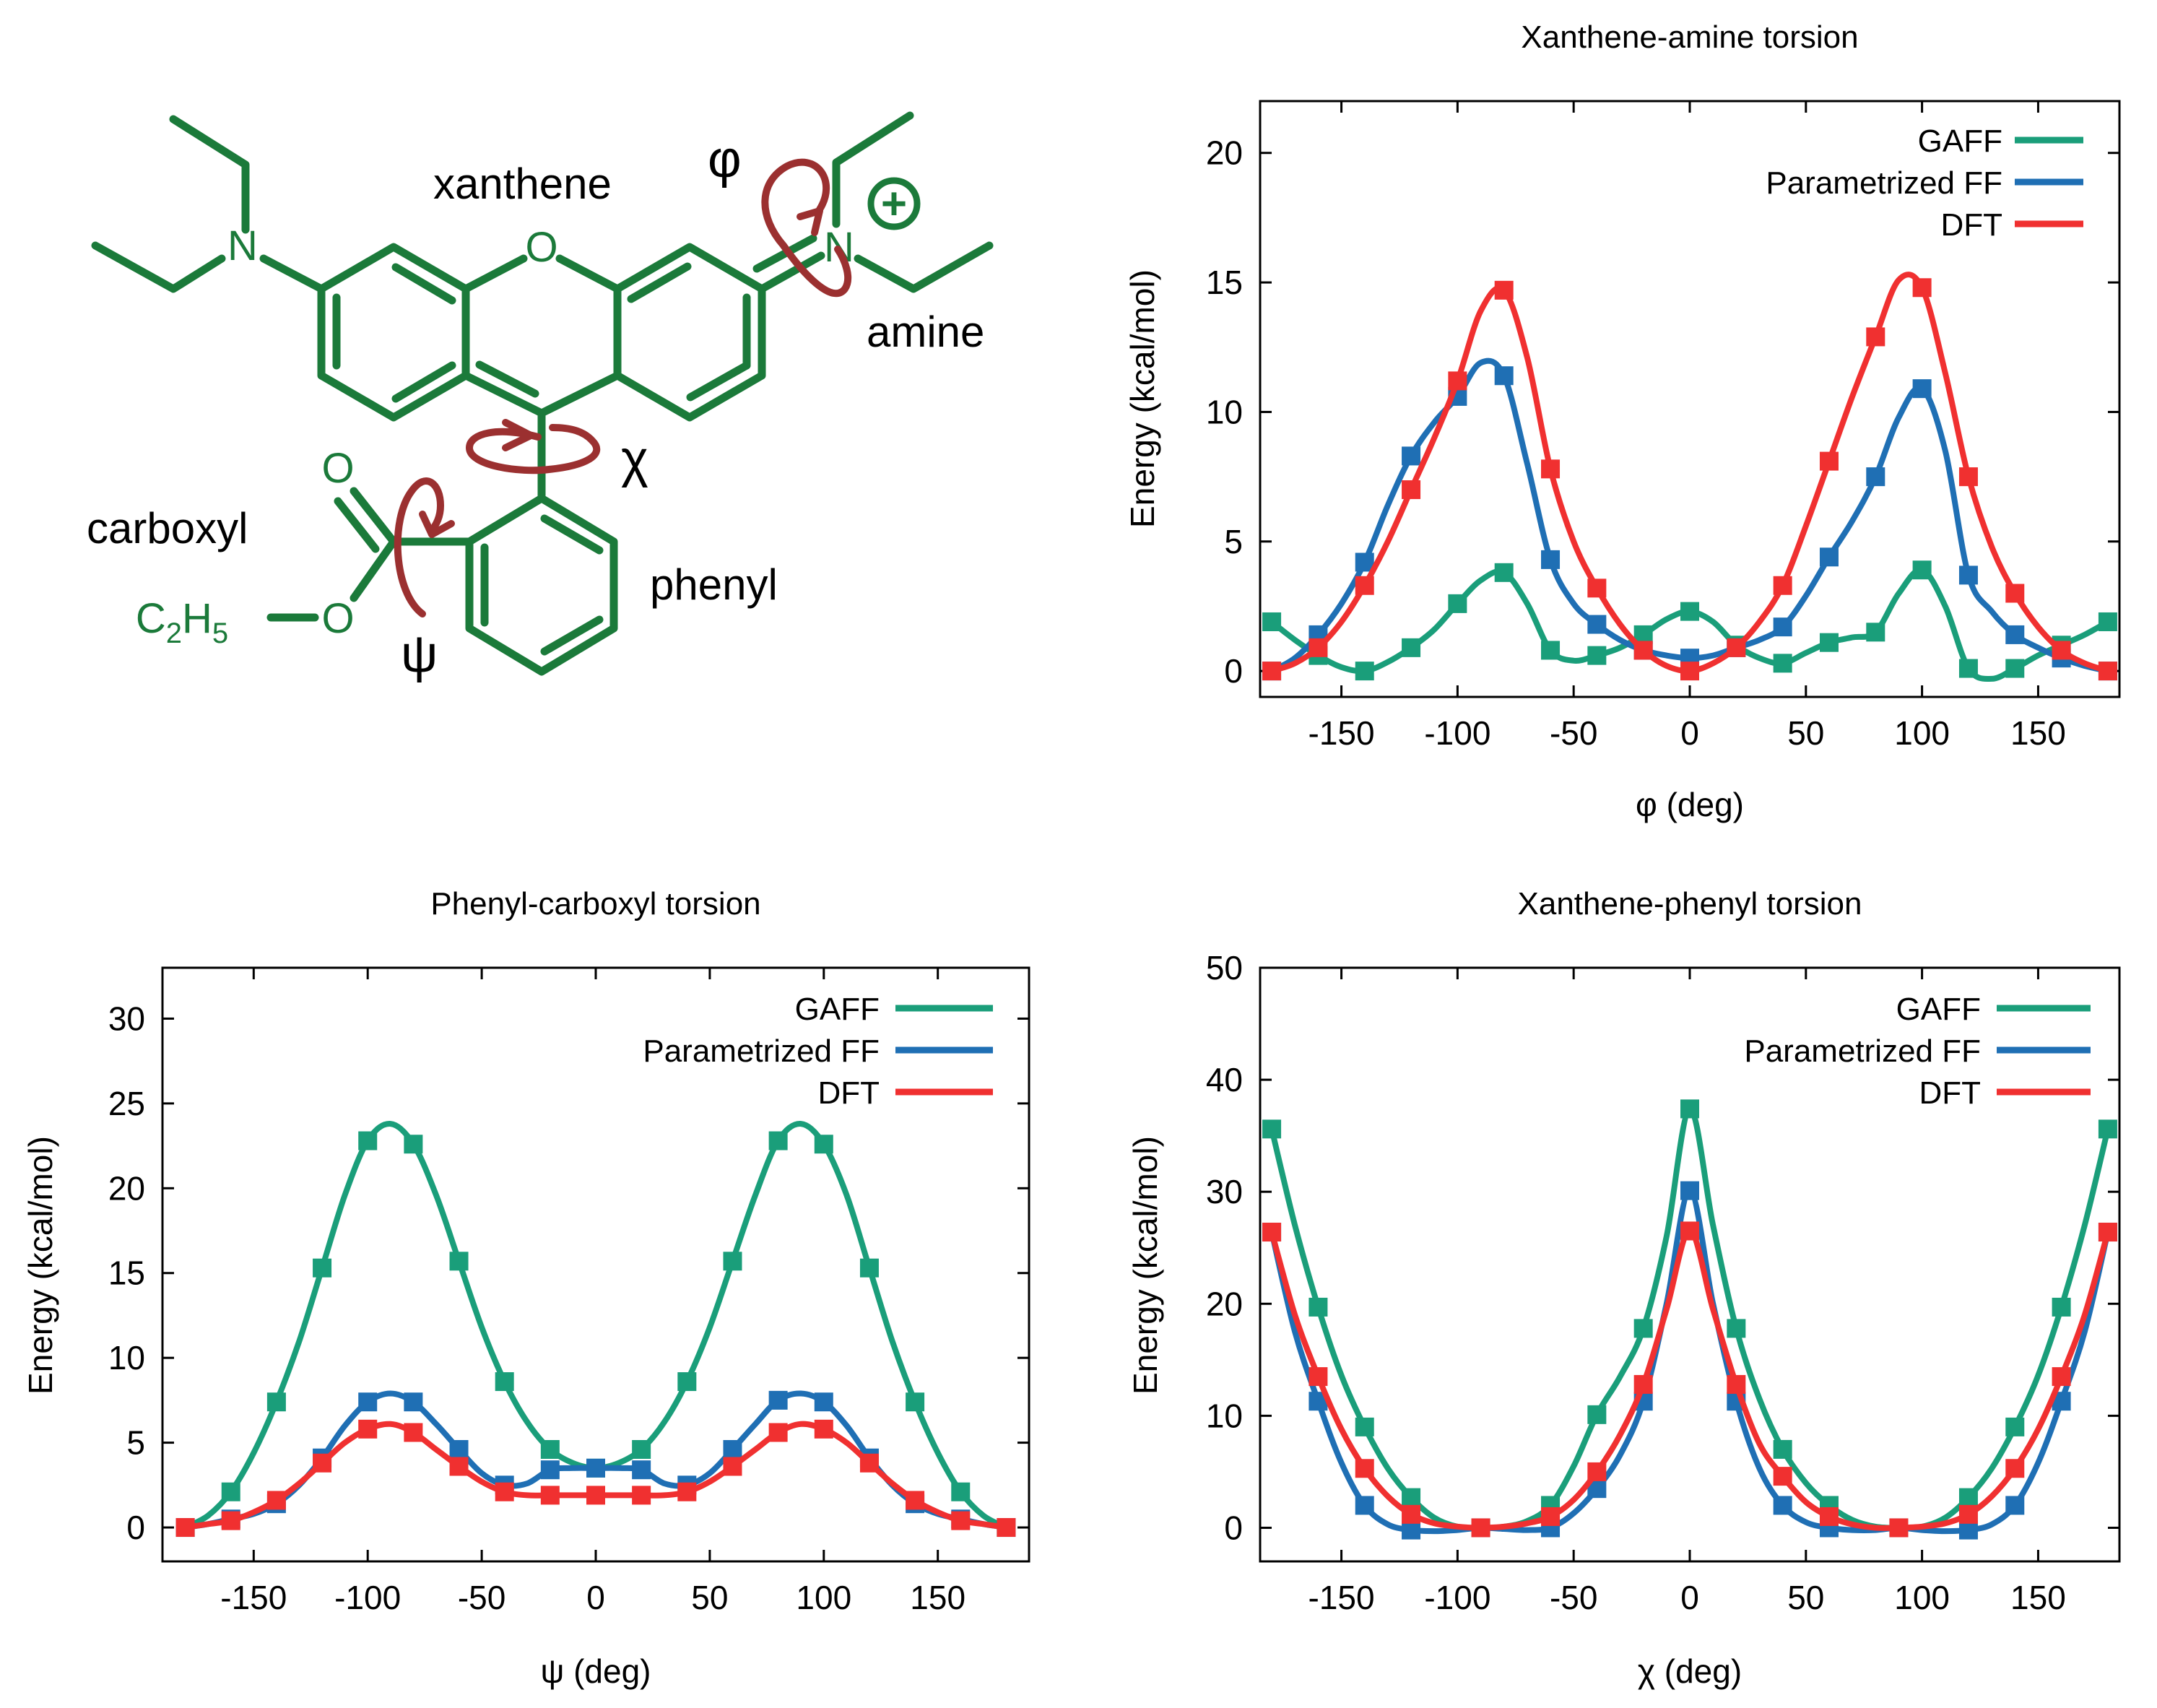 The image size is (2157, 1708). What do you see at coordinates (174, 633) in the screenshot?
I see `ethyl-c-subscript: 2` at bounding box center [174, 633].